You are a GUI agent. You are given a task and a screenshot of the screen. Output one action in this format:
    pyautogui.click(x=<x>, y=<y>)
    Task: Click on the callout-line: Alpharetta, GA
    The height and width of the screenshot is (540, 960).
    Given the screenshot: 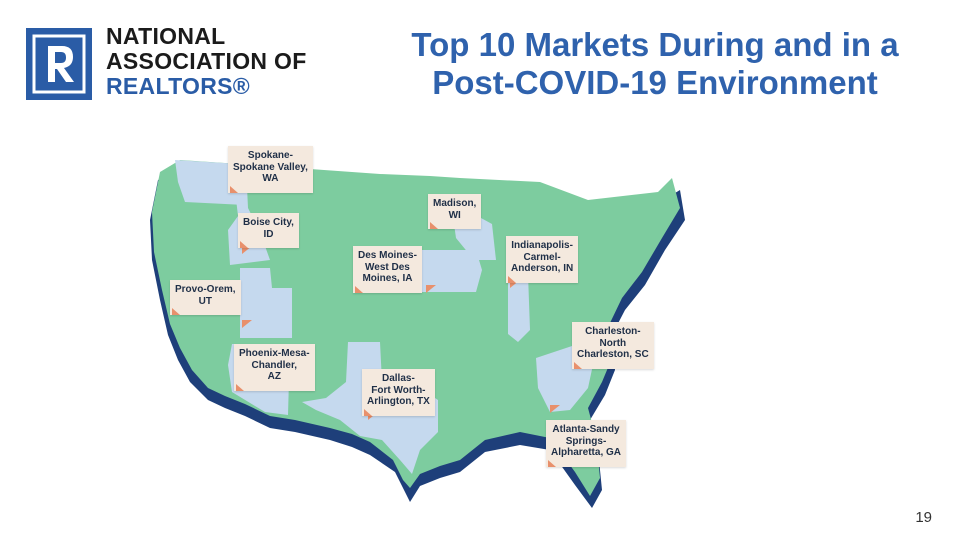 What is the action you would take?
    pyautogui.click(x=586, y=452)
    